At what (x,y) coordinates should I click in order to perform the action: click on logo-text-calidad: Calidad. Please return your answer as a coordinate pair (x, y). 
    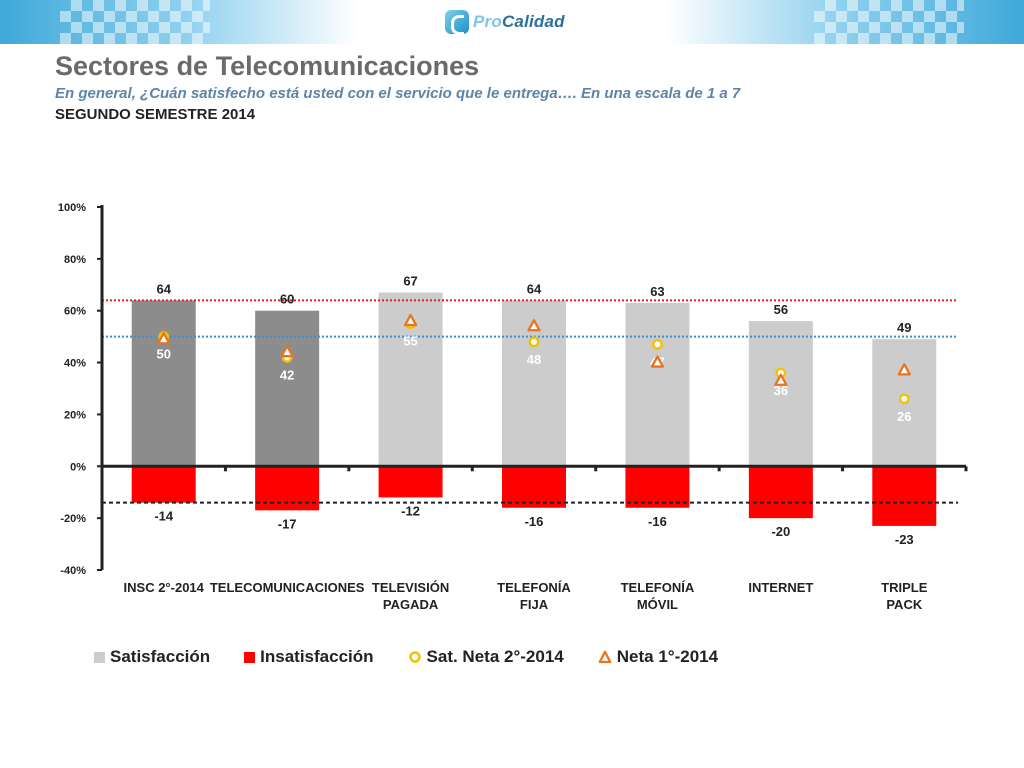
    Looking at the image, I should click on (533, 21).